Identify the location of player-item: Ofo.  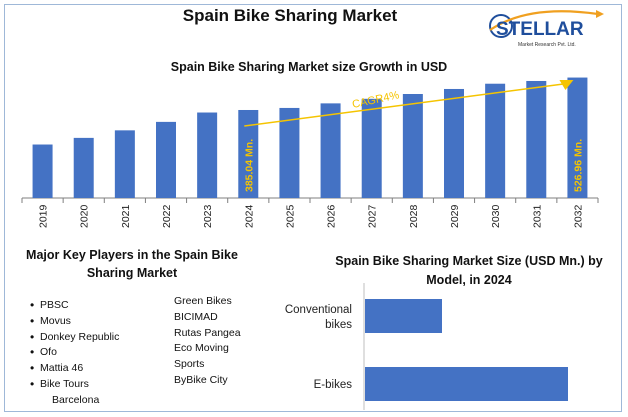
(74, 353).